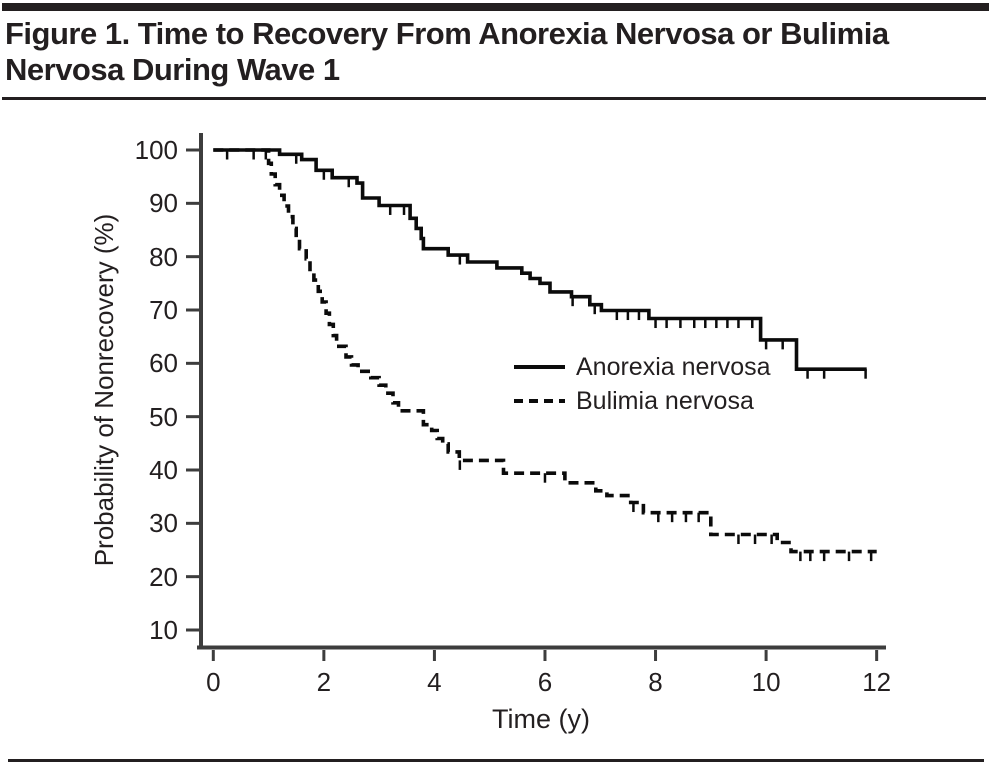  Describe the element at coordinates (496, 760) in the screenshot. I see `bottom-rule` at that location.